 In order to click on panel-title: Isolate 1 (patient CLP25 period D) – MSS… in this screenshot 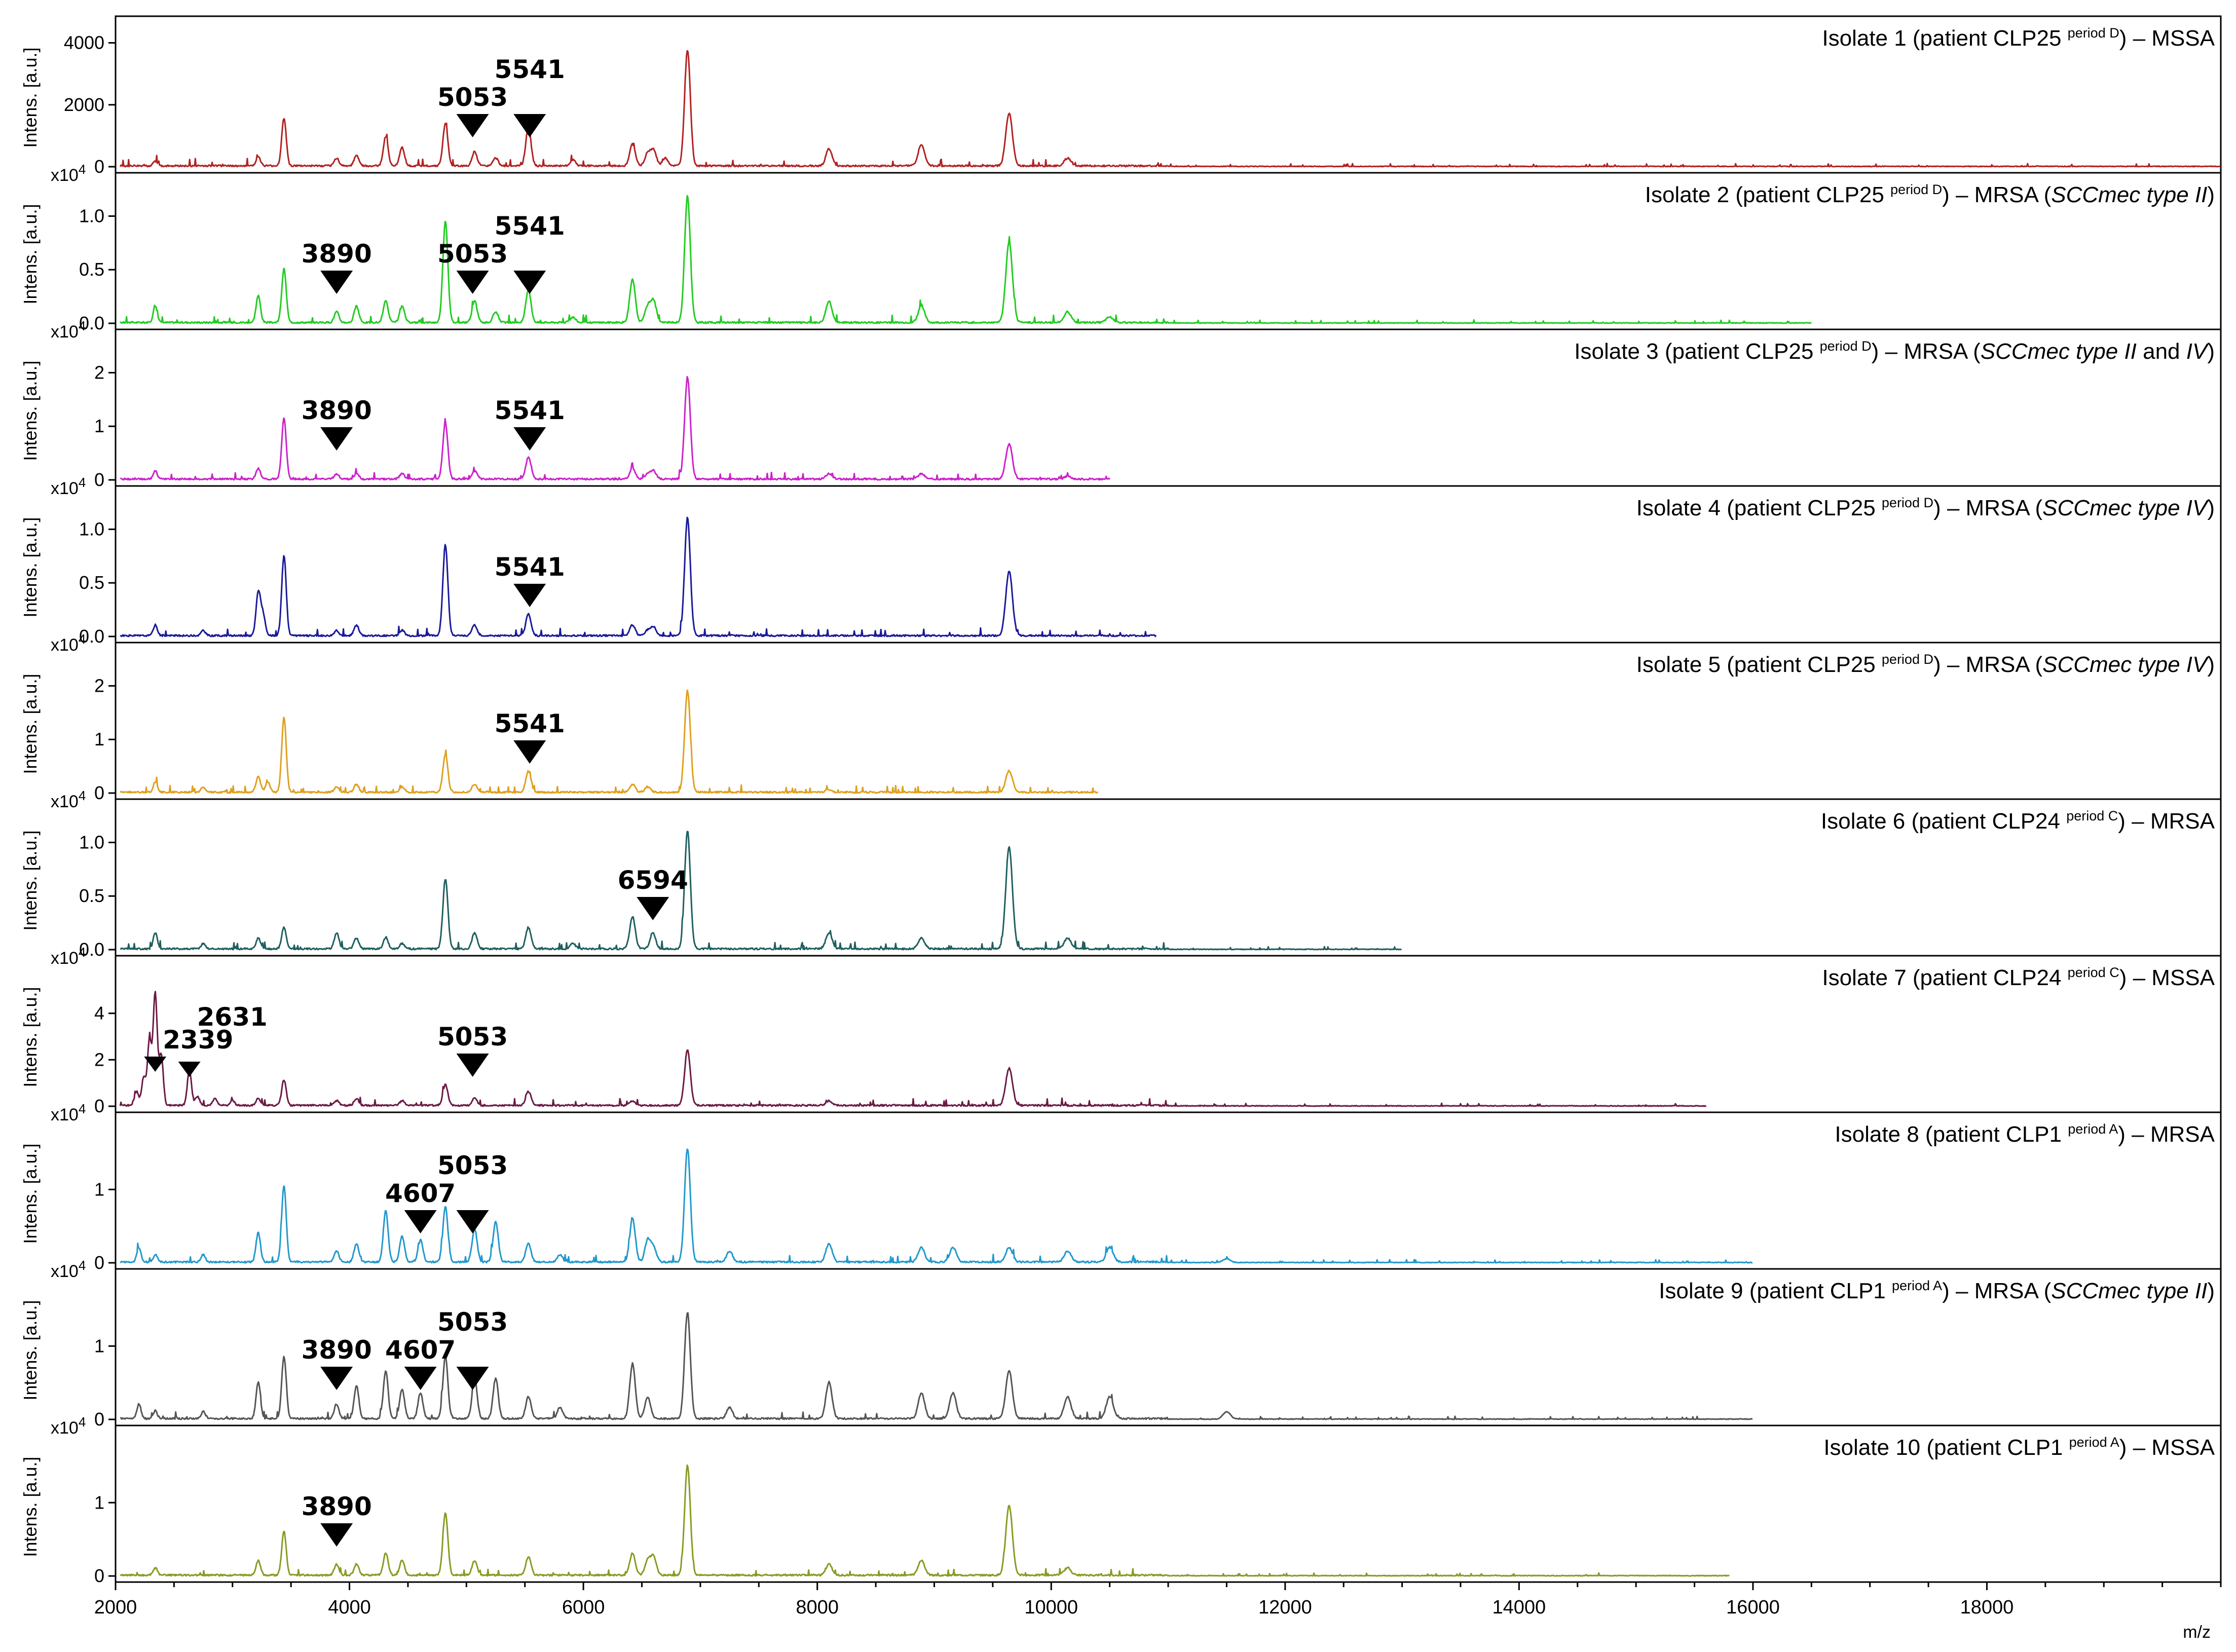, I will do `click(2018, 38)`.